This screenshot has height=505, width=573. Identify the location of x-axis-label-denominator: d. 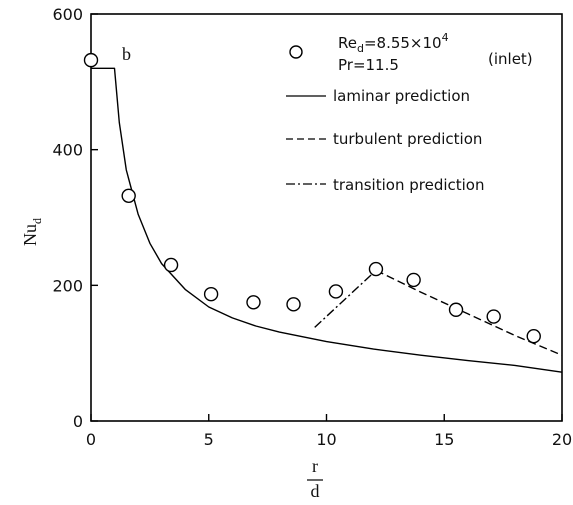
(315, 491).